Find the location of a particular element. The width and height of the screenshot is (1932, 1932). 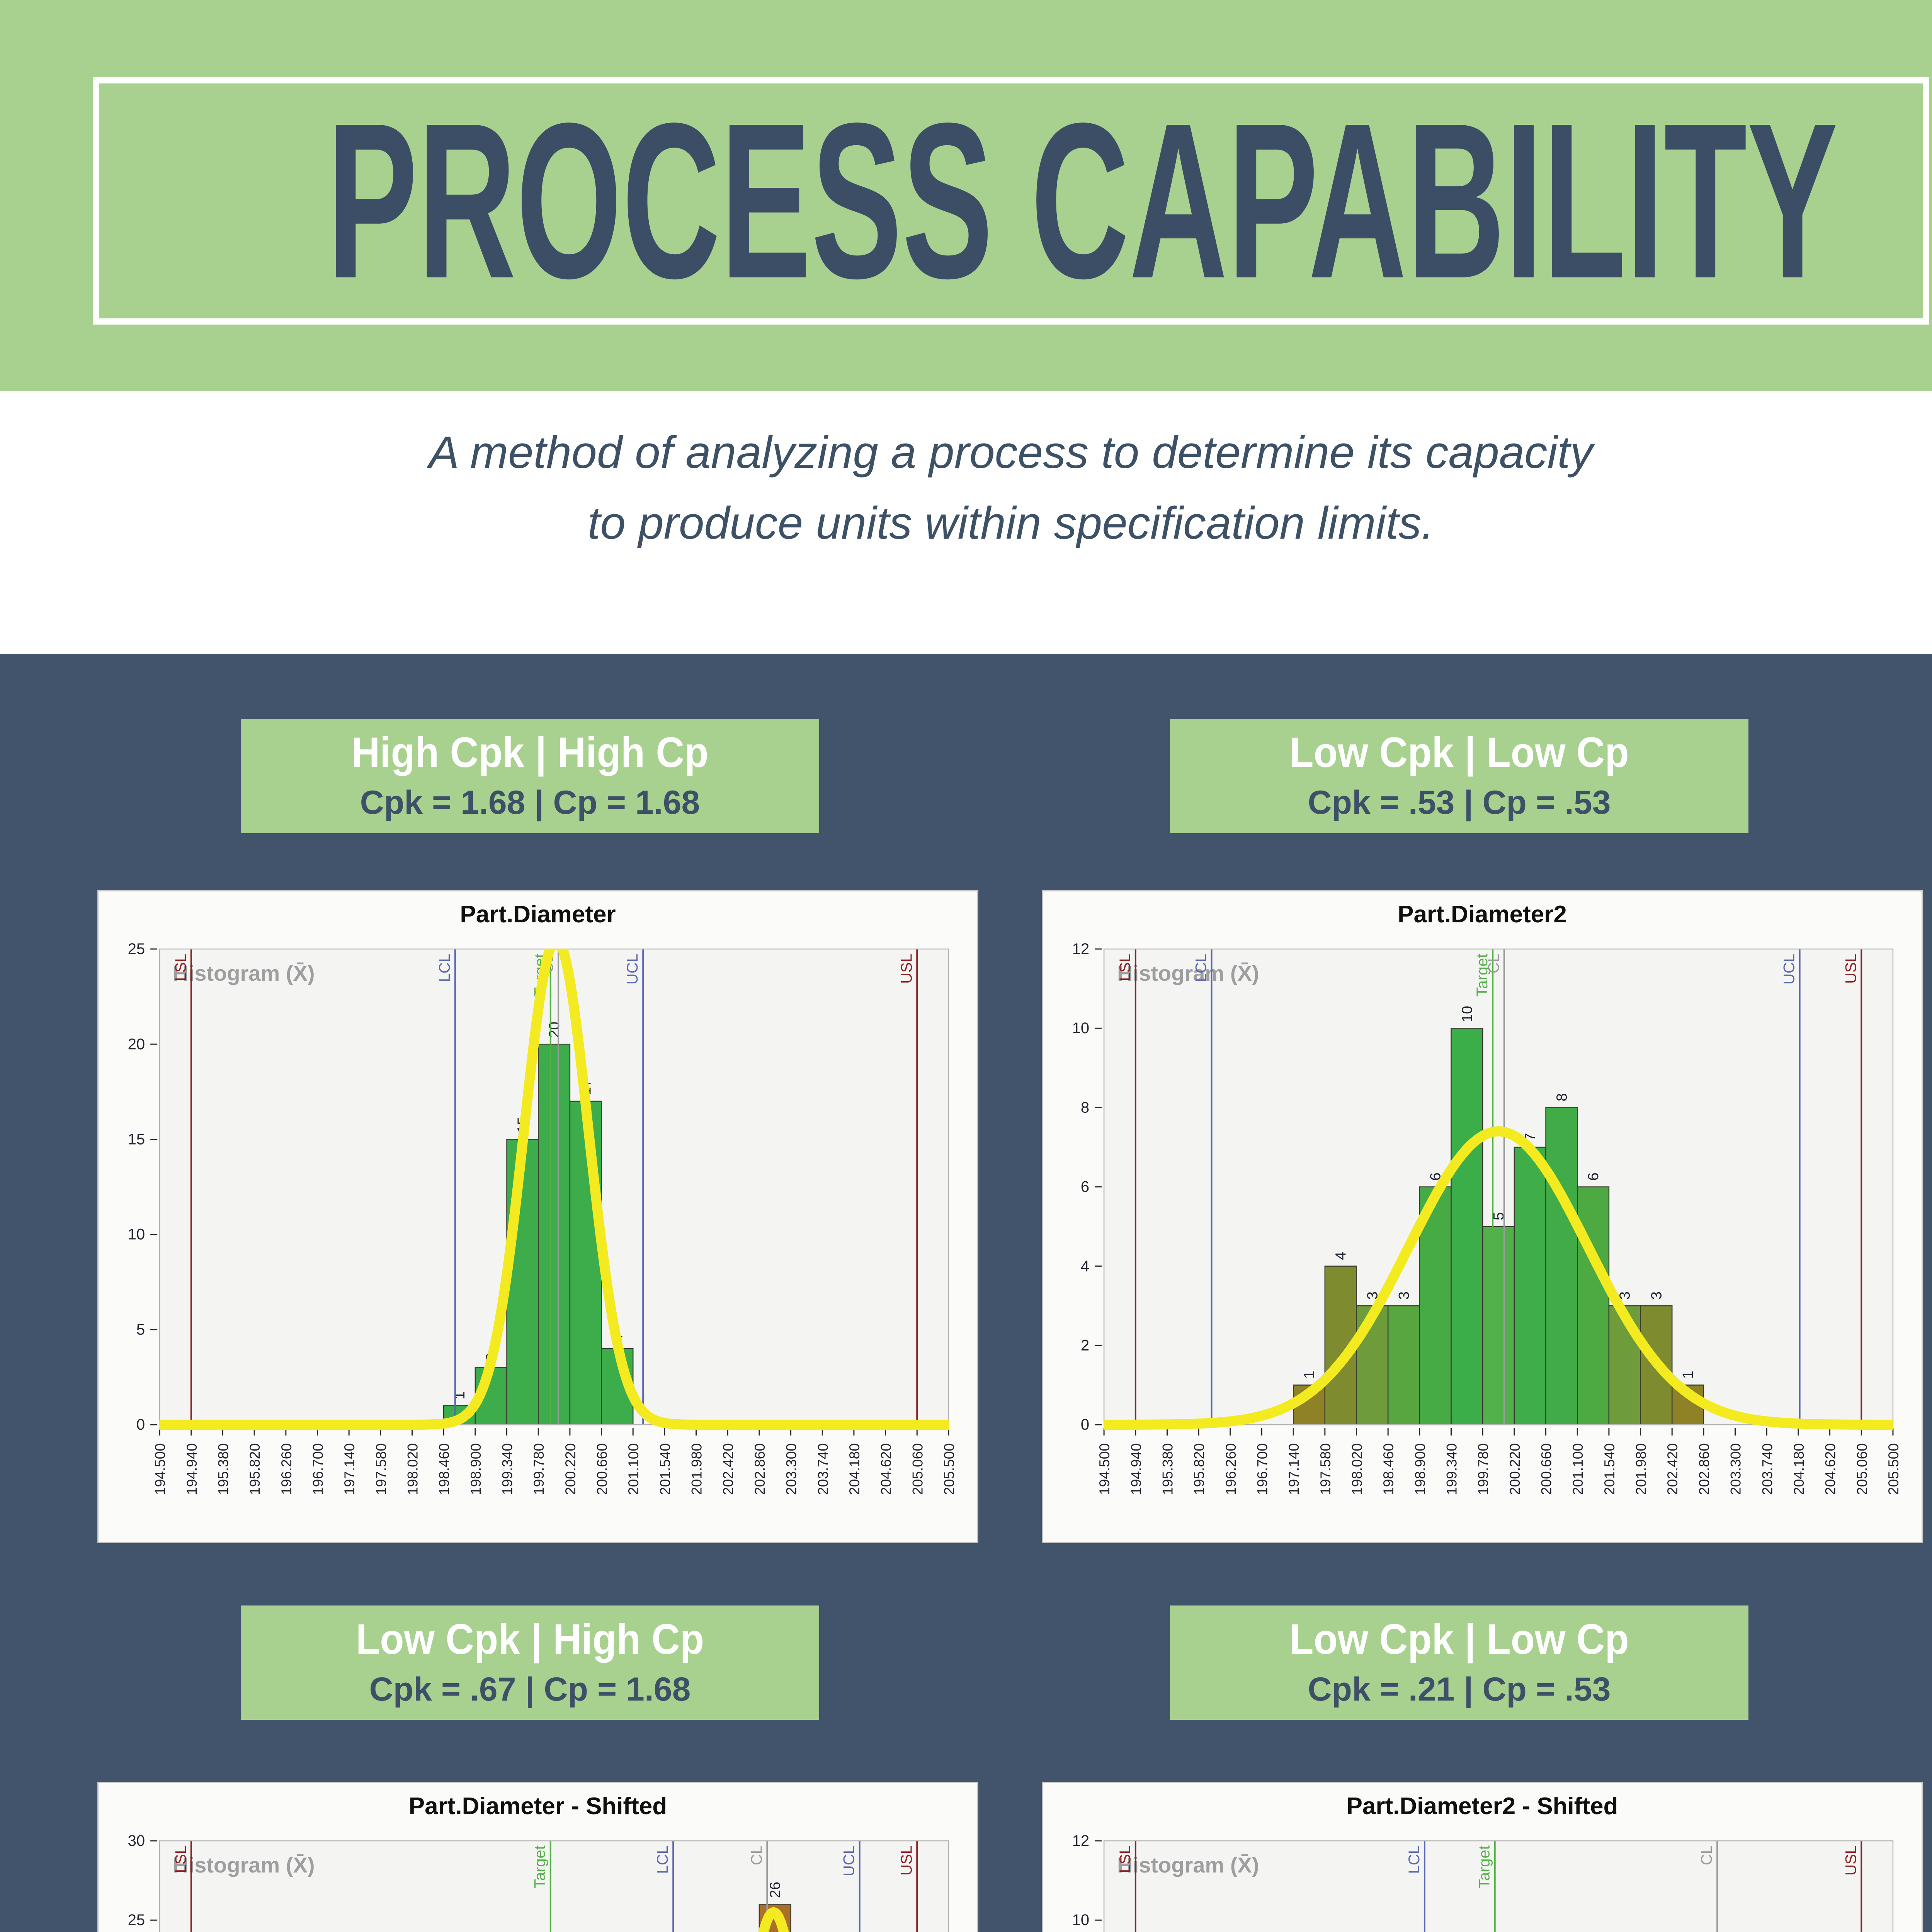

svg-text: 197.140 is located at coordinates (349, 1469).